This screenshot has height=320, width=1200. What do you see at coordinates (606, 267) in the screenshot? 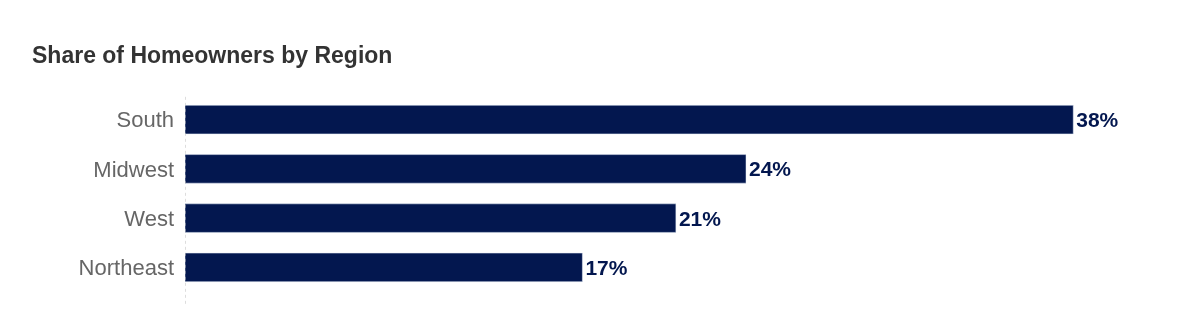
I see `data-label: 17%` at bounding box center [606, 267].